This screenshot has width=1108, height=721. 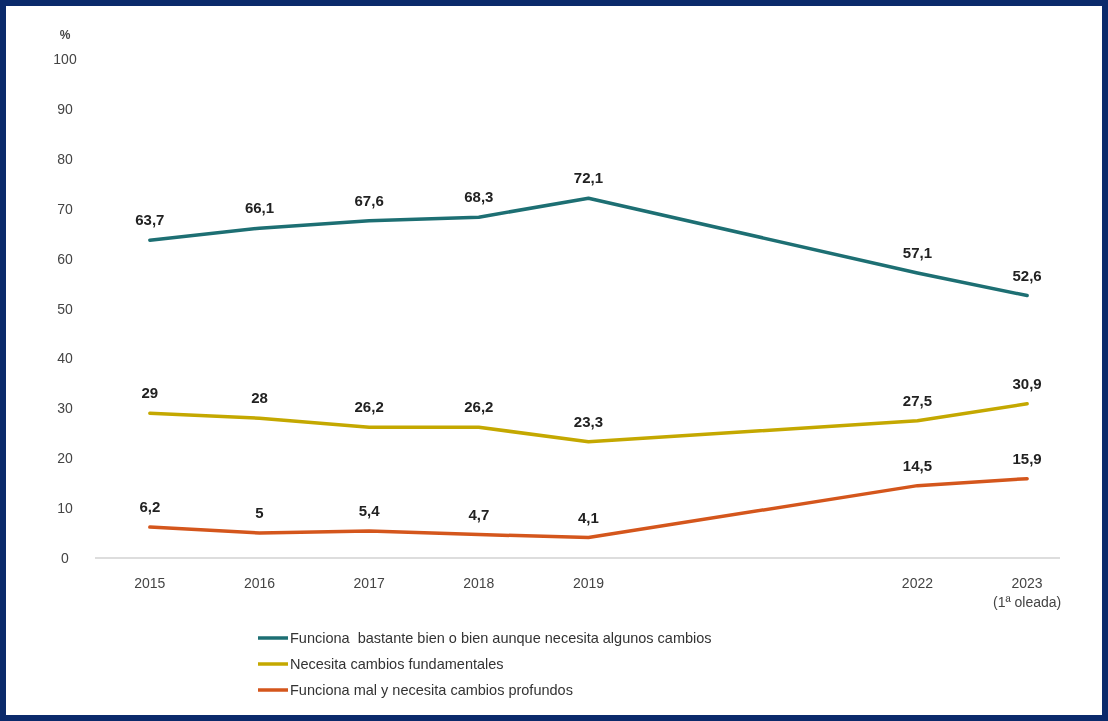 What do you see at coordinates (917, 583) in the screenshot?
I see `x-tick-label: 2022` at bounding box center [917, 583].